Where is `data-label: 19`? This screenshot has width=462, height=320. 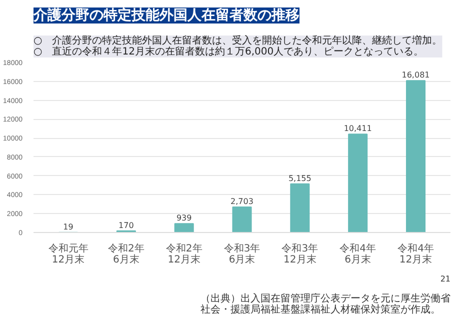 data-label: 19 is located at coordinates (68, 227).